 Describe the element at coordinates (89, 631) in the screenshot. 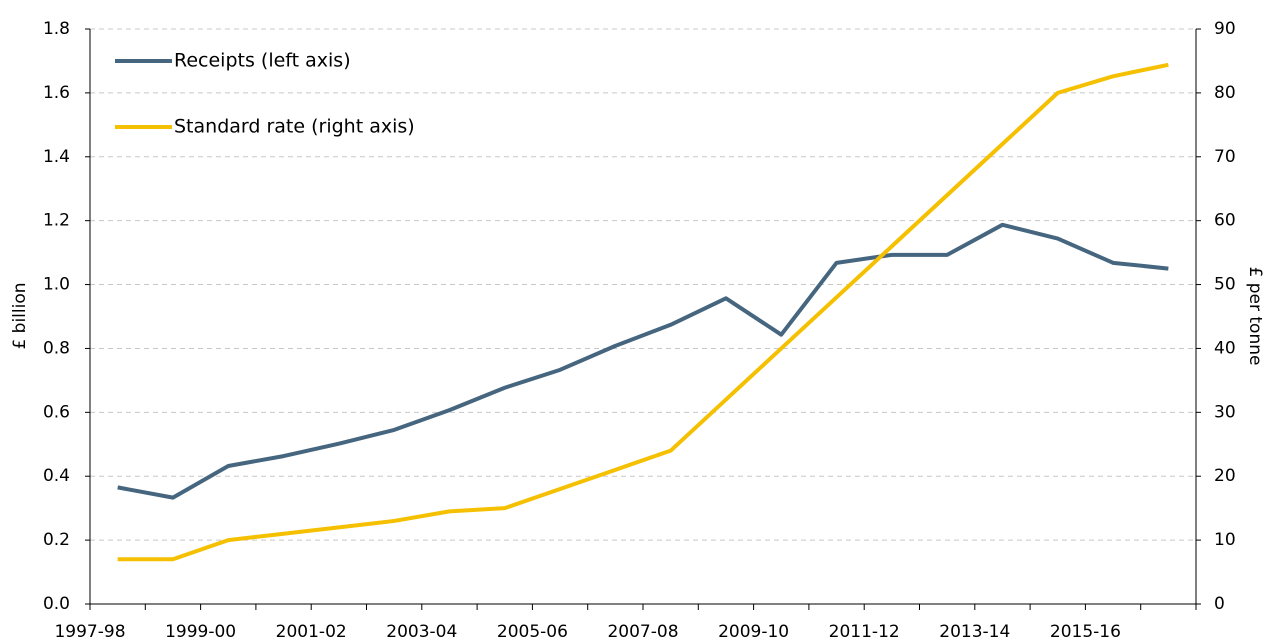

I see `x-tick-label: 1997-98` at that location.